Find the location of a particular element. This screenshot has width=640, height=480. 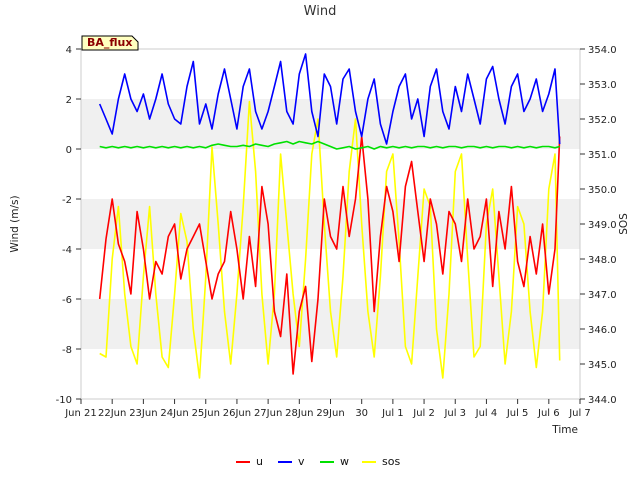

y-right-tick-label: 350.0 is located at coordinates (602, 190).